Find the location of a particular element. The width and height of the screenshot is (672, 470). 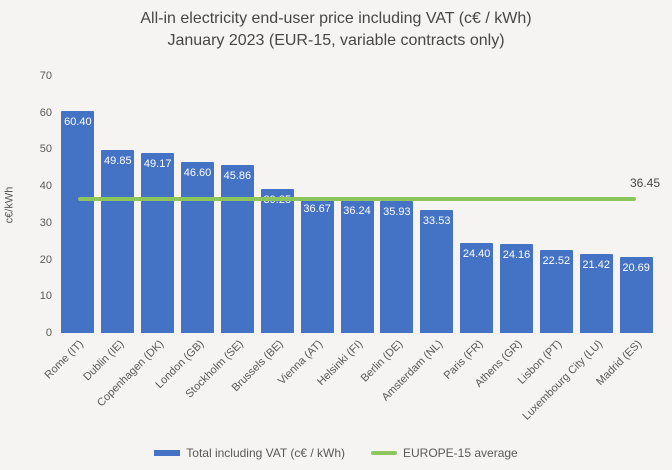

bar-value-label: 49.85 is located at coordinates (118, 161).